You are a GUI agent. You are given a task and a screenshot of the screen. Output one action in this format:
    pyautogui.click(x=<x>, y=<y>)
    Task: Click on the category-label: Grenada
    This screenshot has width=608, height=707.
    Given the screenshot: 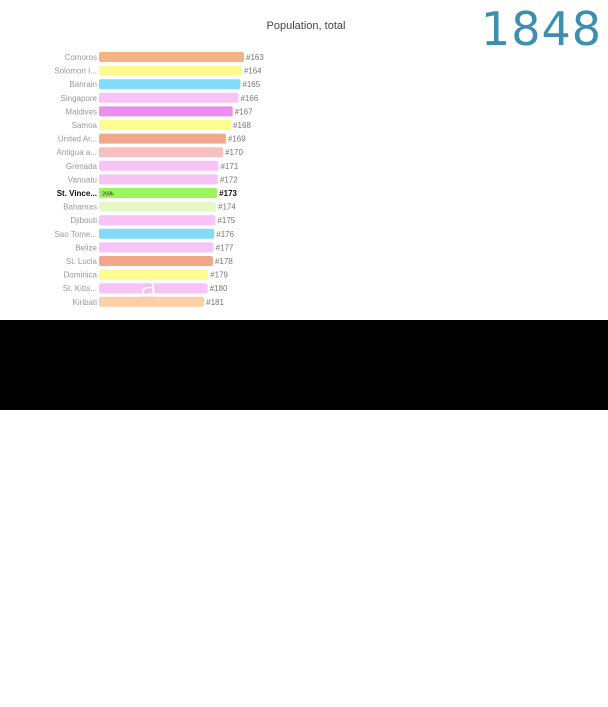 What is the action you would take?
    pyautogui.click(x=82, y=166)
    